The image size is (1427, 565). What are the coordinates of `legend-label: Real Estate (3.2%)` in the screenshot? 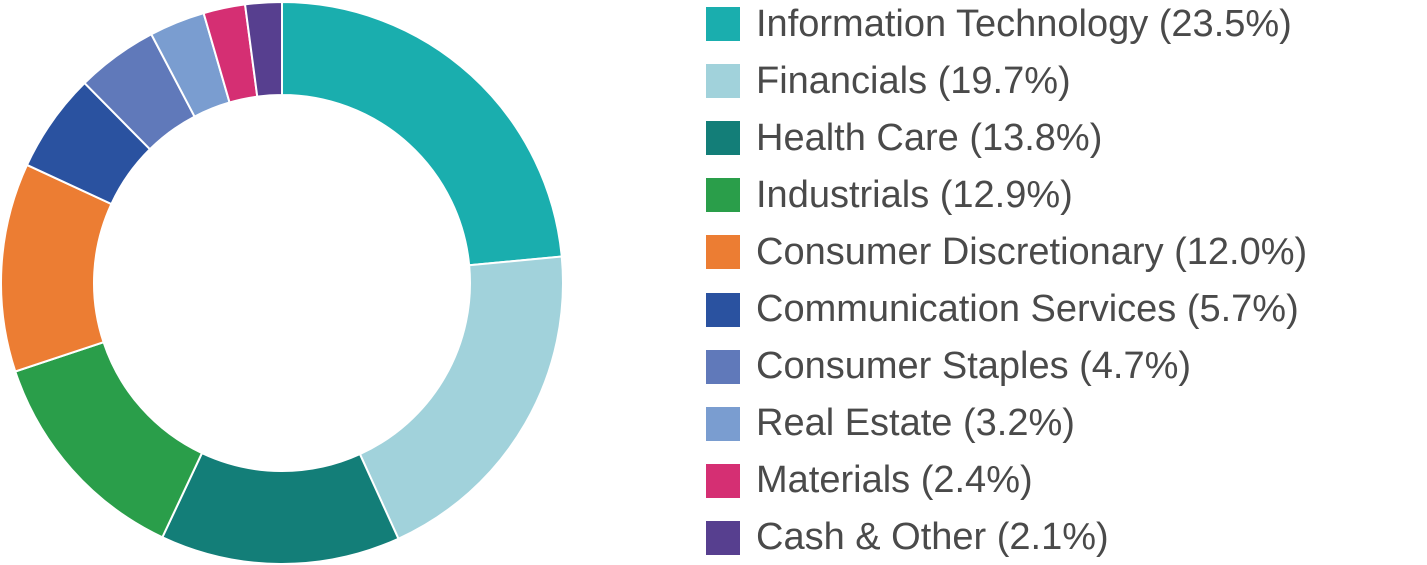 It's located at (915, 423).